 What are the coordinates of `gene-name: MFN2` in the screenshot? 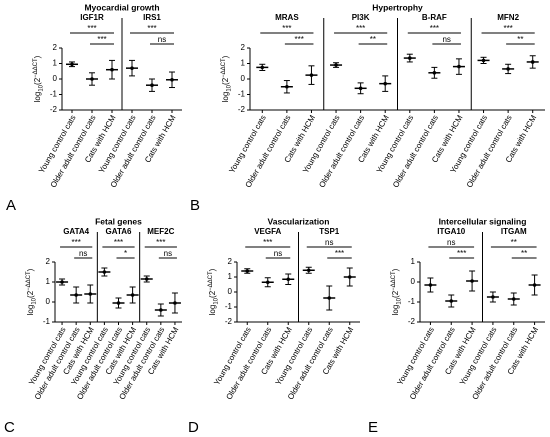 It's located at (508, 17).